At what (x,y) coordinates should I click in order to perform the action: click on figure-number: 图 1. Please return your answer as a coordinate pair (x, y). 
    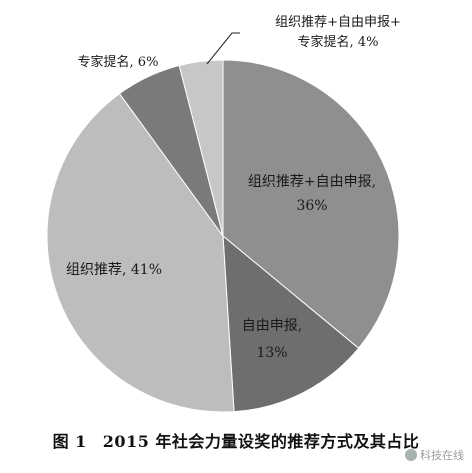
    Looking at the image, I should click on (69, 441).